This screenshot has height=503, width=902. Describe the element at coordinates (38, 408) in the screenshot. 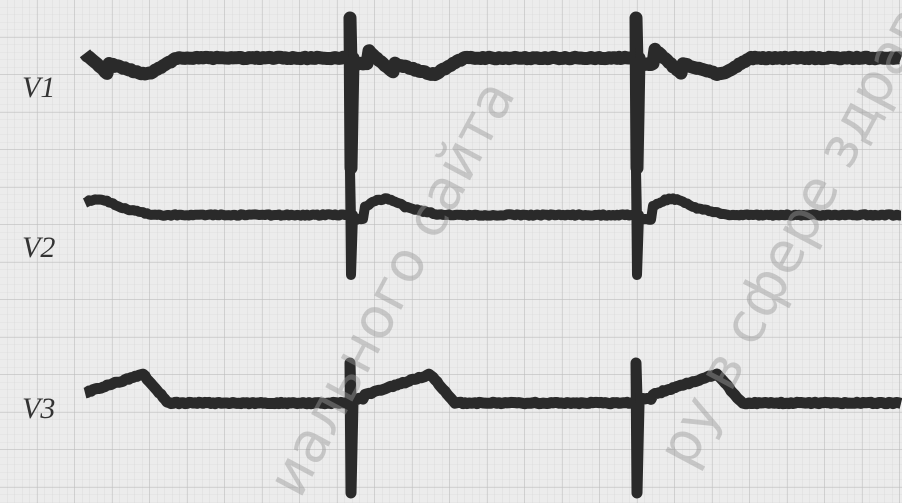

I see `lead-label: V3` at that location.